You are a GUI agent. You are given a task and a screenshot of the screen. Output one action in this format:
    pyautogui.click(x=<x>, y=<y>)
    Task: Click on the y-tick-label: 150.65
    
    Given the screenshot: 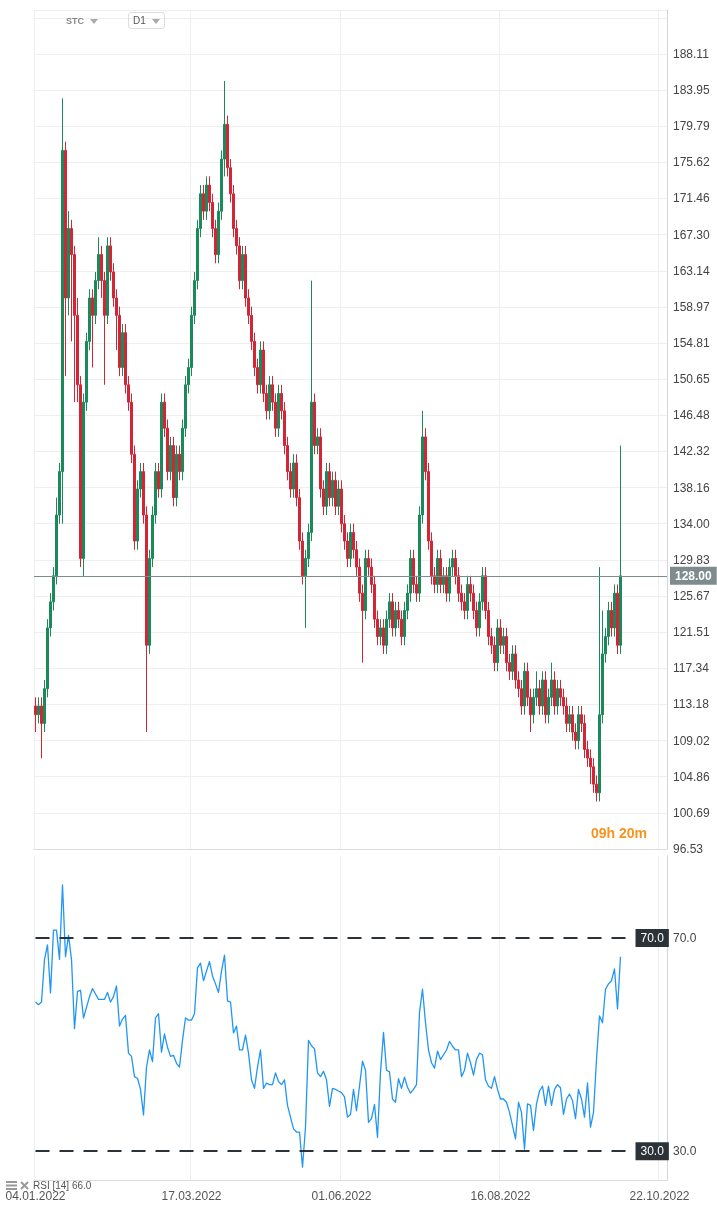 What is the action you would take?
    pyautogui.click(x=692, y=379)
    